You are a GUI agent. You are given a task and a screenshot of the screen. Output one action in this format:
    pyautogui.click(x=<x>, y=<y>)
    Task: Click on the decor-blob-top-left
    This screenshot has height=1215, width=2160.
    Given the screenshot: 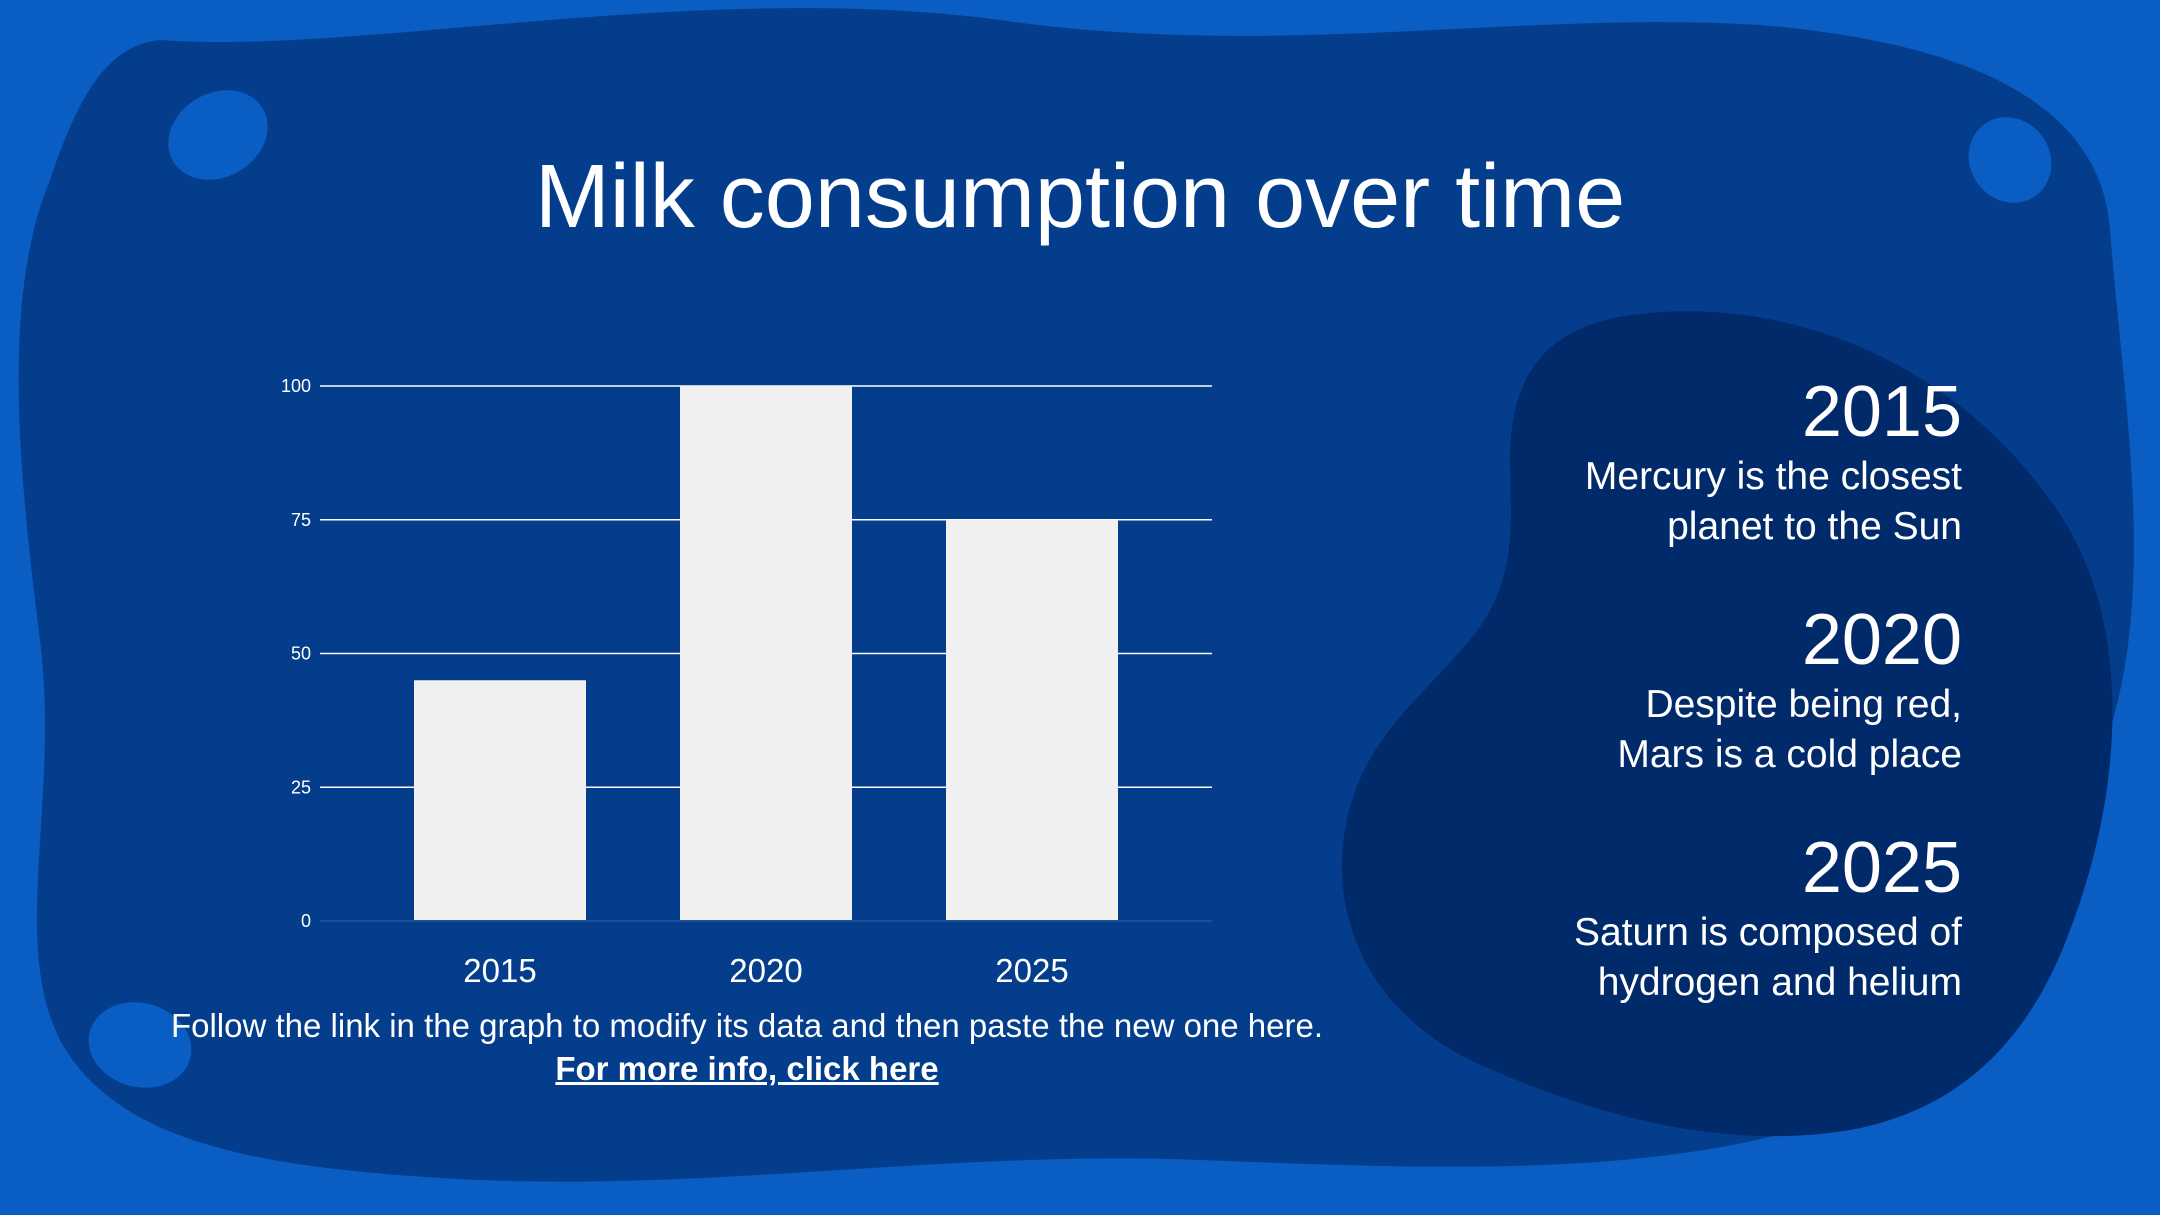 What is the action you would take?
    pyautogui.click(x=218, y=135)
    